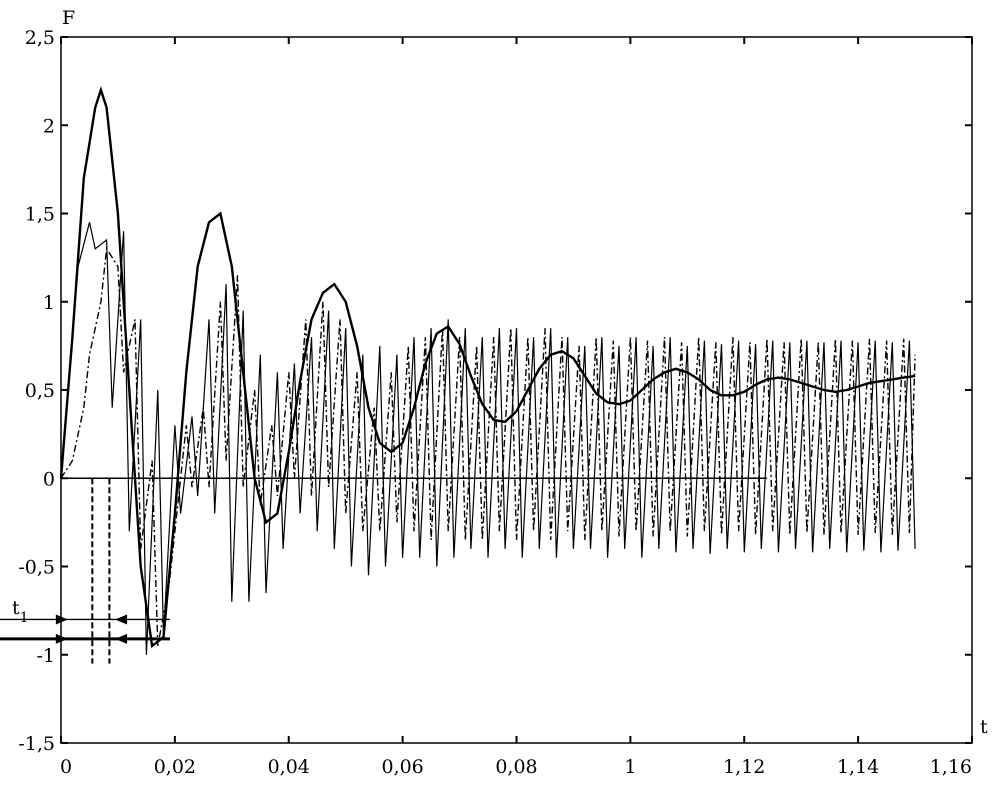 The width and height of the screenshot is (997, 785). What do you see at coordinates (16, 608) in the screenshot?
I see `annotation-text: t` at bounding box center [16, 608].